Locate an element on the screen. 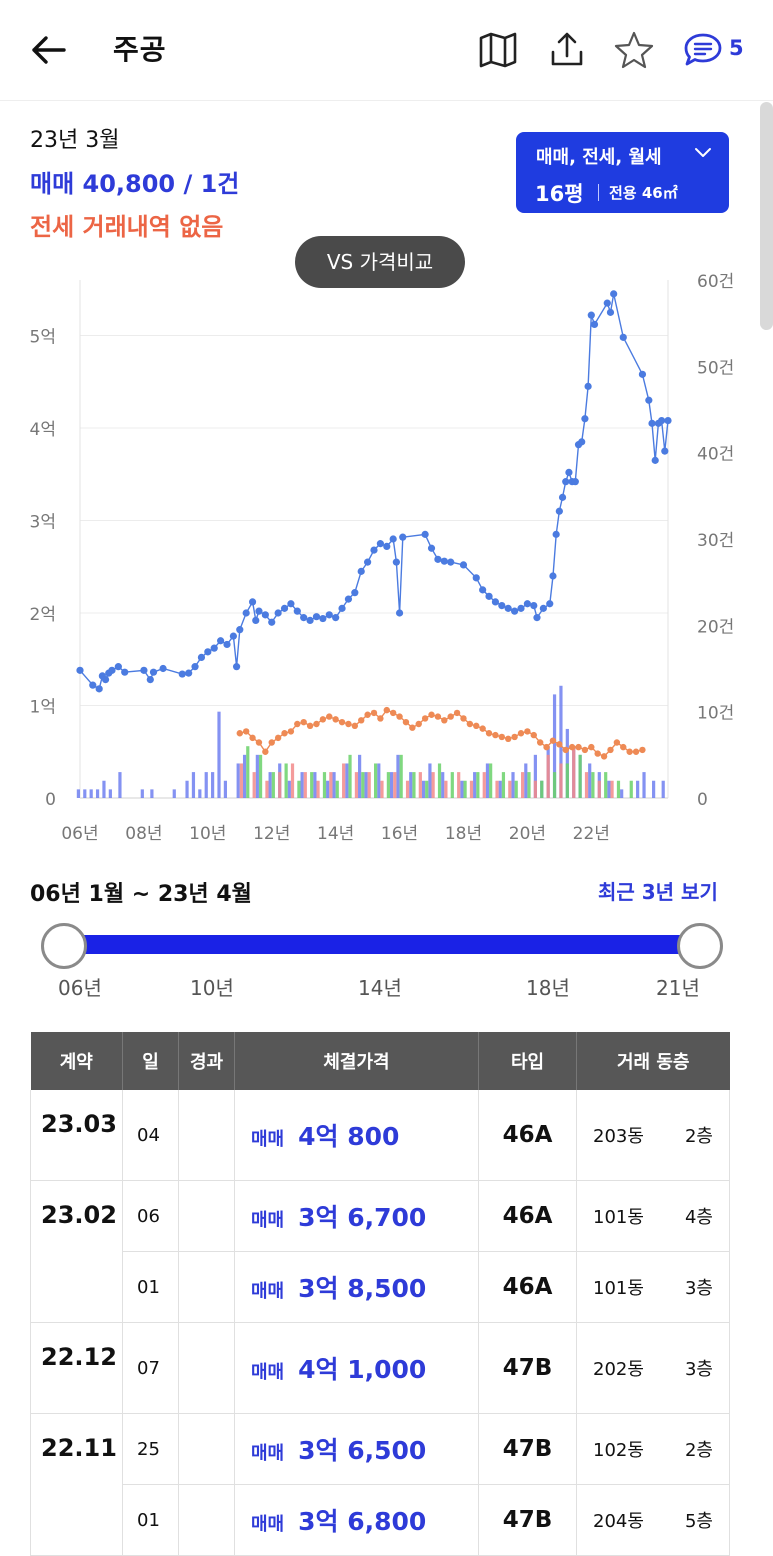  table-row: 22.11 25 매매 3억 6,500 47B 102동 2층 is located at coordinates (380, 1484).